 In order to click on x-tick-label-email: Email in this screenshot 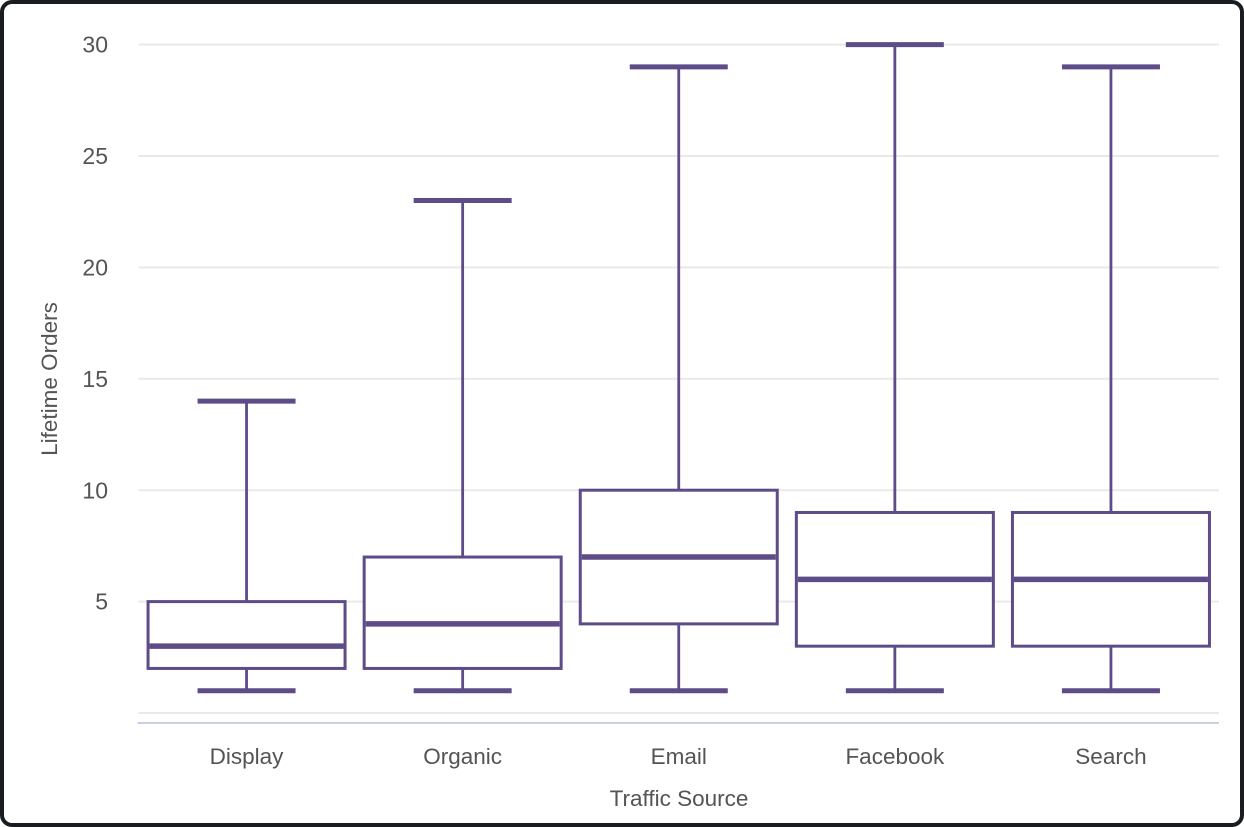, I will do `click(679, 756)`.